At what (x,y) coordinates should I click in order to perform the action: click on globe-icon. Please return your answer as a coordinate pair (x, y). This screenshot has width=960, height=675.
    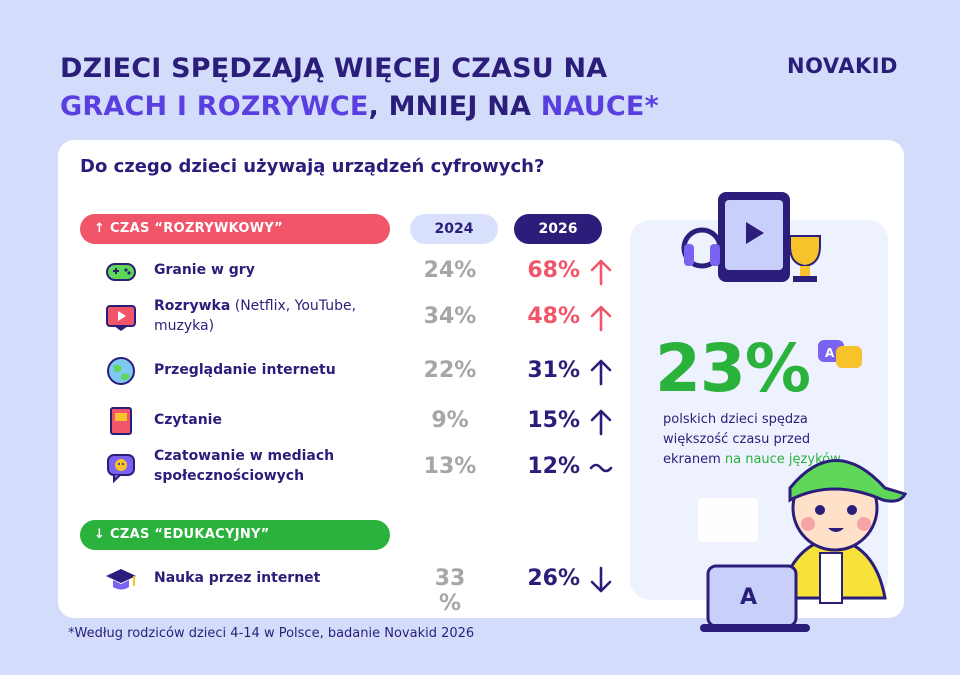
    Looking at the image, I should click on (121, 371).